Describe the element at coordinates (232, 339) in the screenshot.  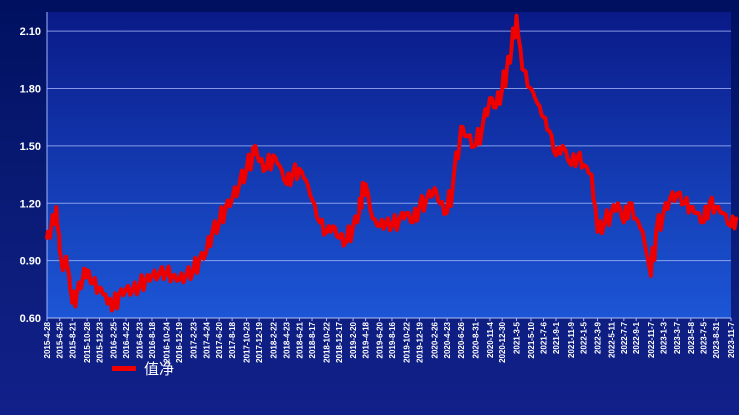
I see `x-tick-label: 2017-8-18` at that location.